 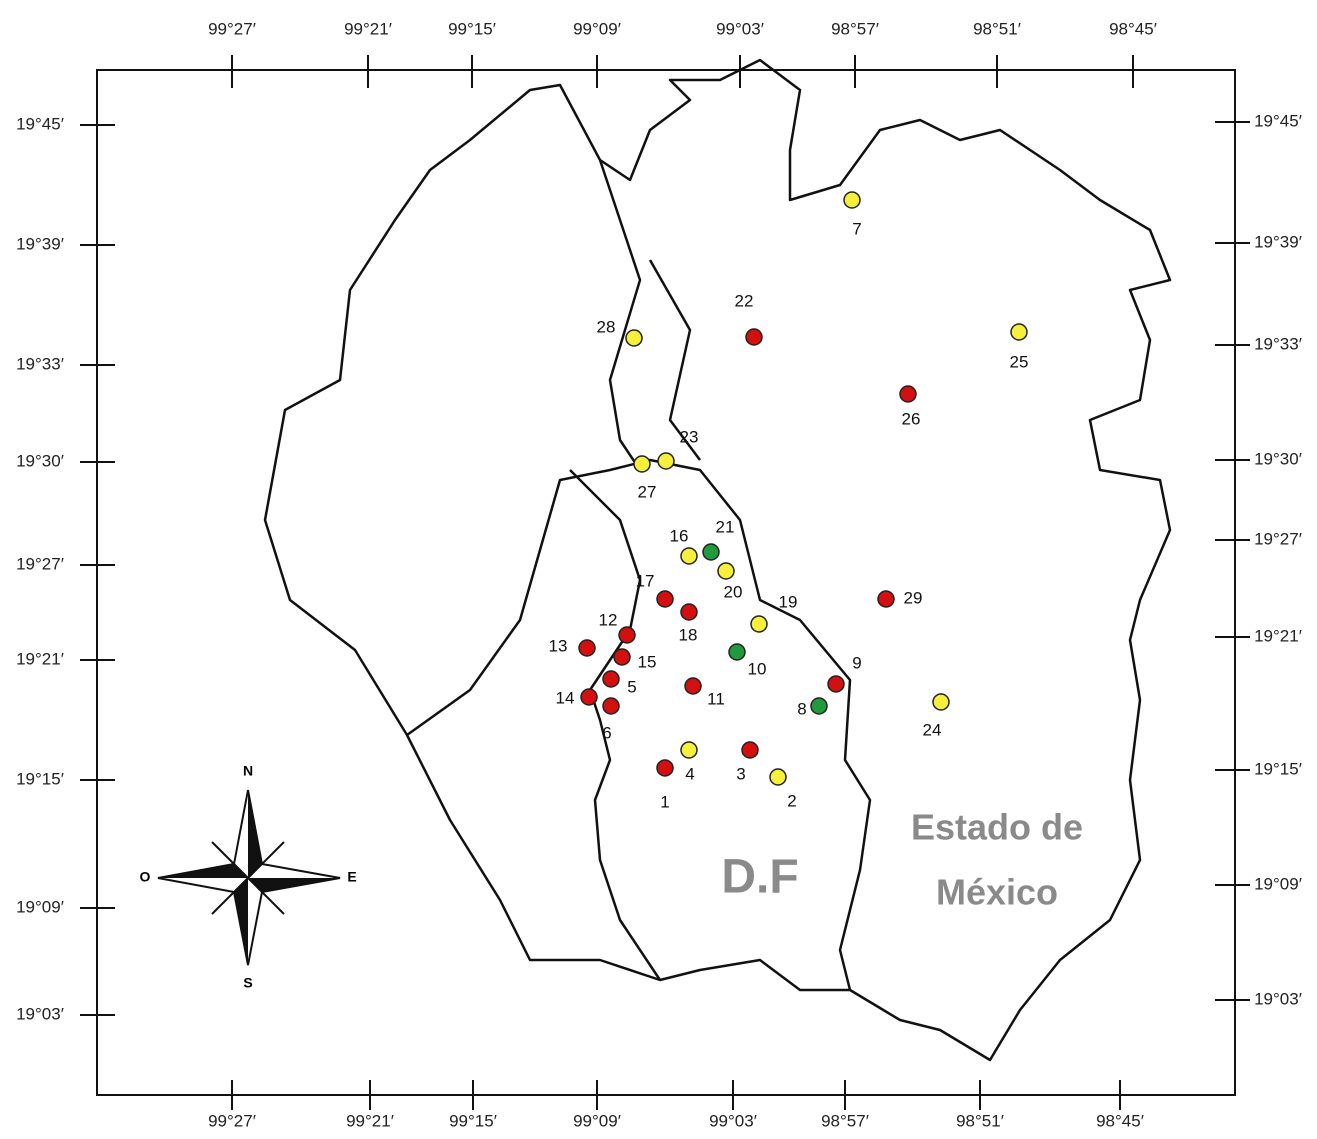 What do you see at coordinates (980, 1120) in the screenshot?
I see `bottom-tick-label: 98°51′` at bounding box center [980, 1120].